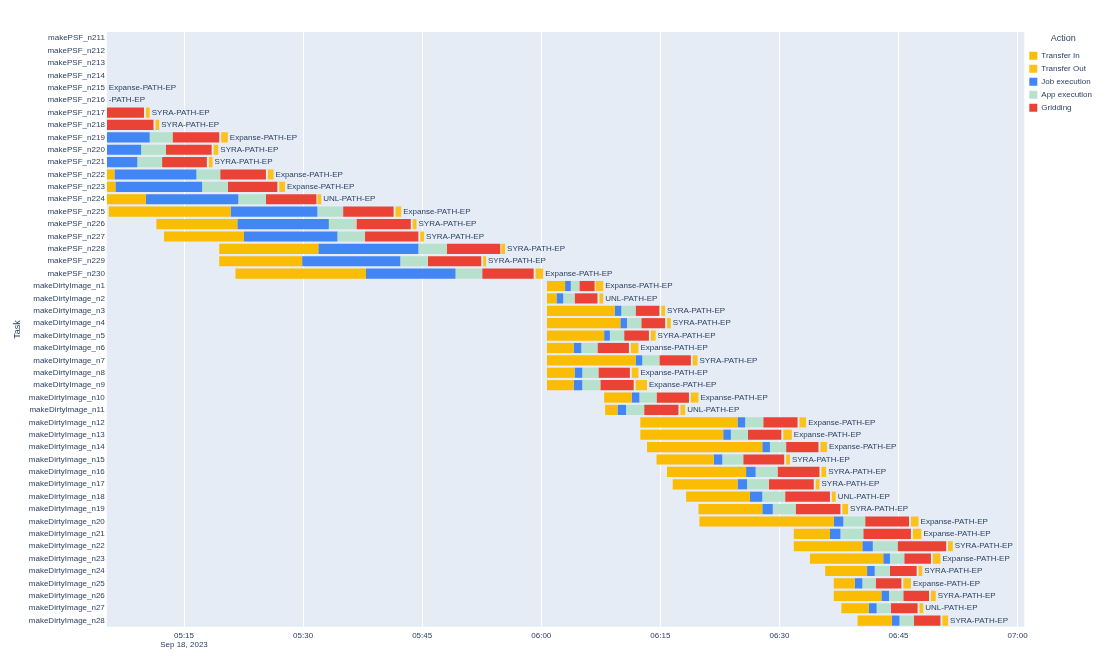 Image resolution: width=1108 pixels, height=662 pixels. I want to click on x-tick-label: 07:00, so click(1018, 635).